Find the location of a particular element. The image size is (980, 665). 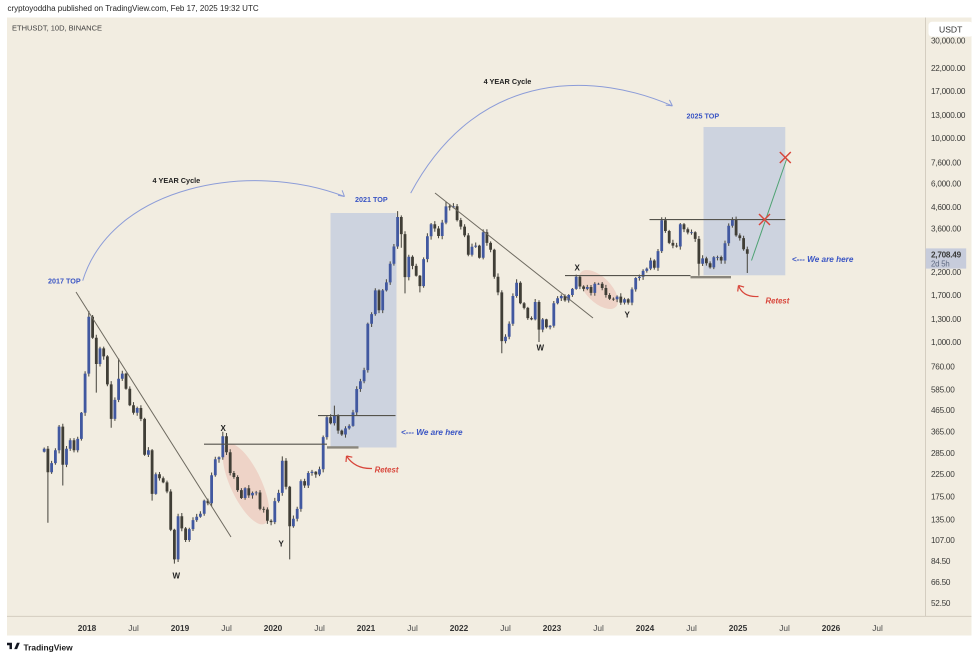

svg-text: 2025 is located at coordinates (738, 628).